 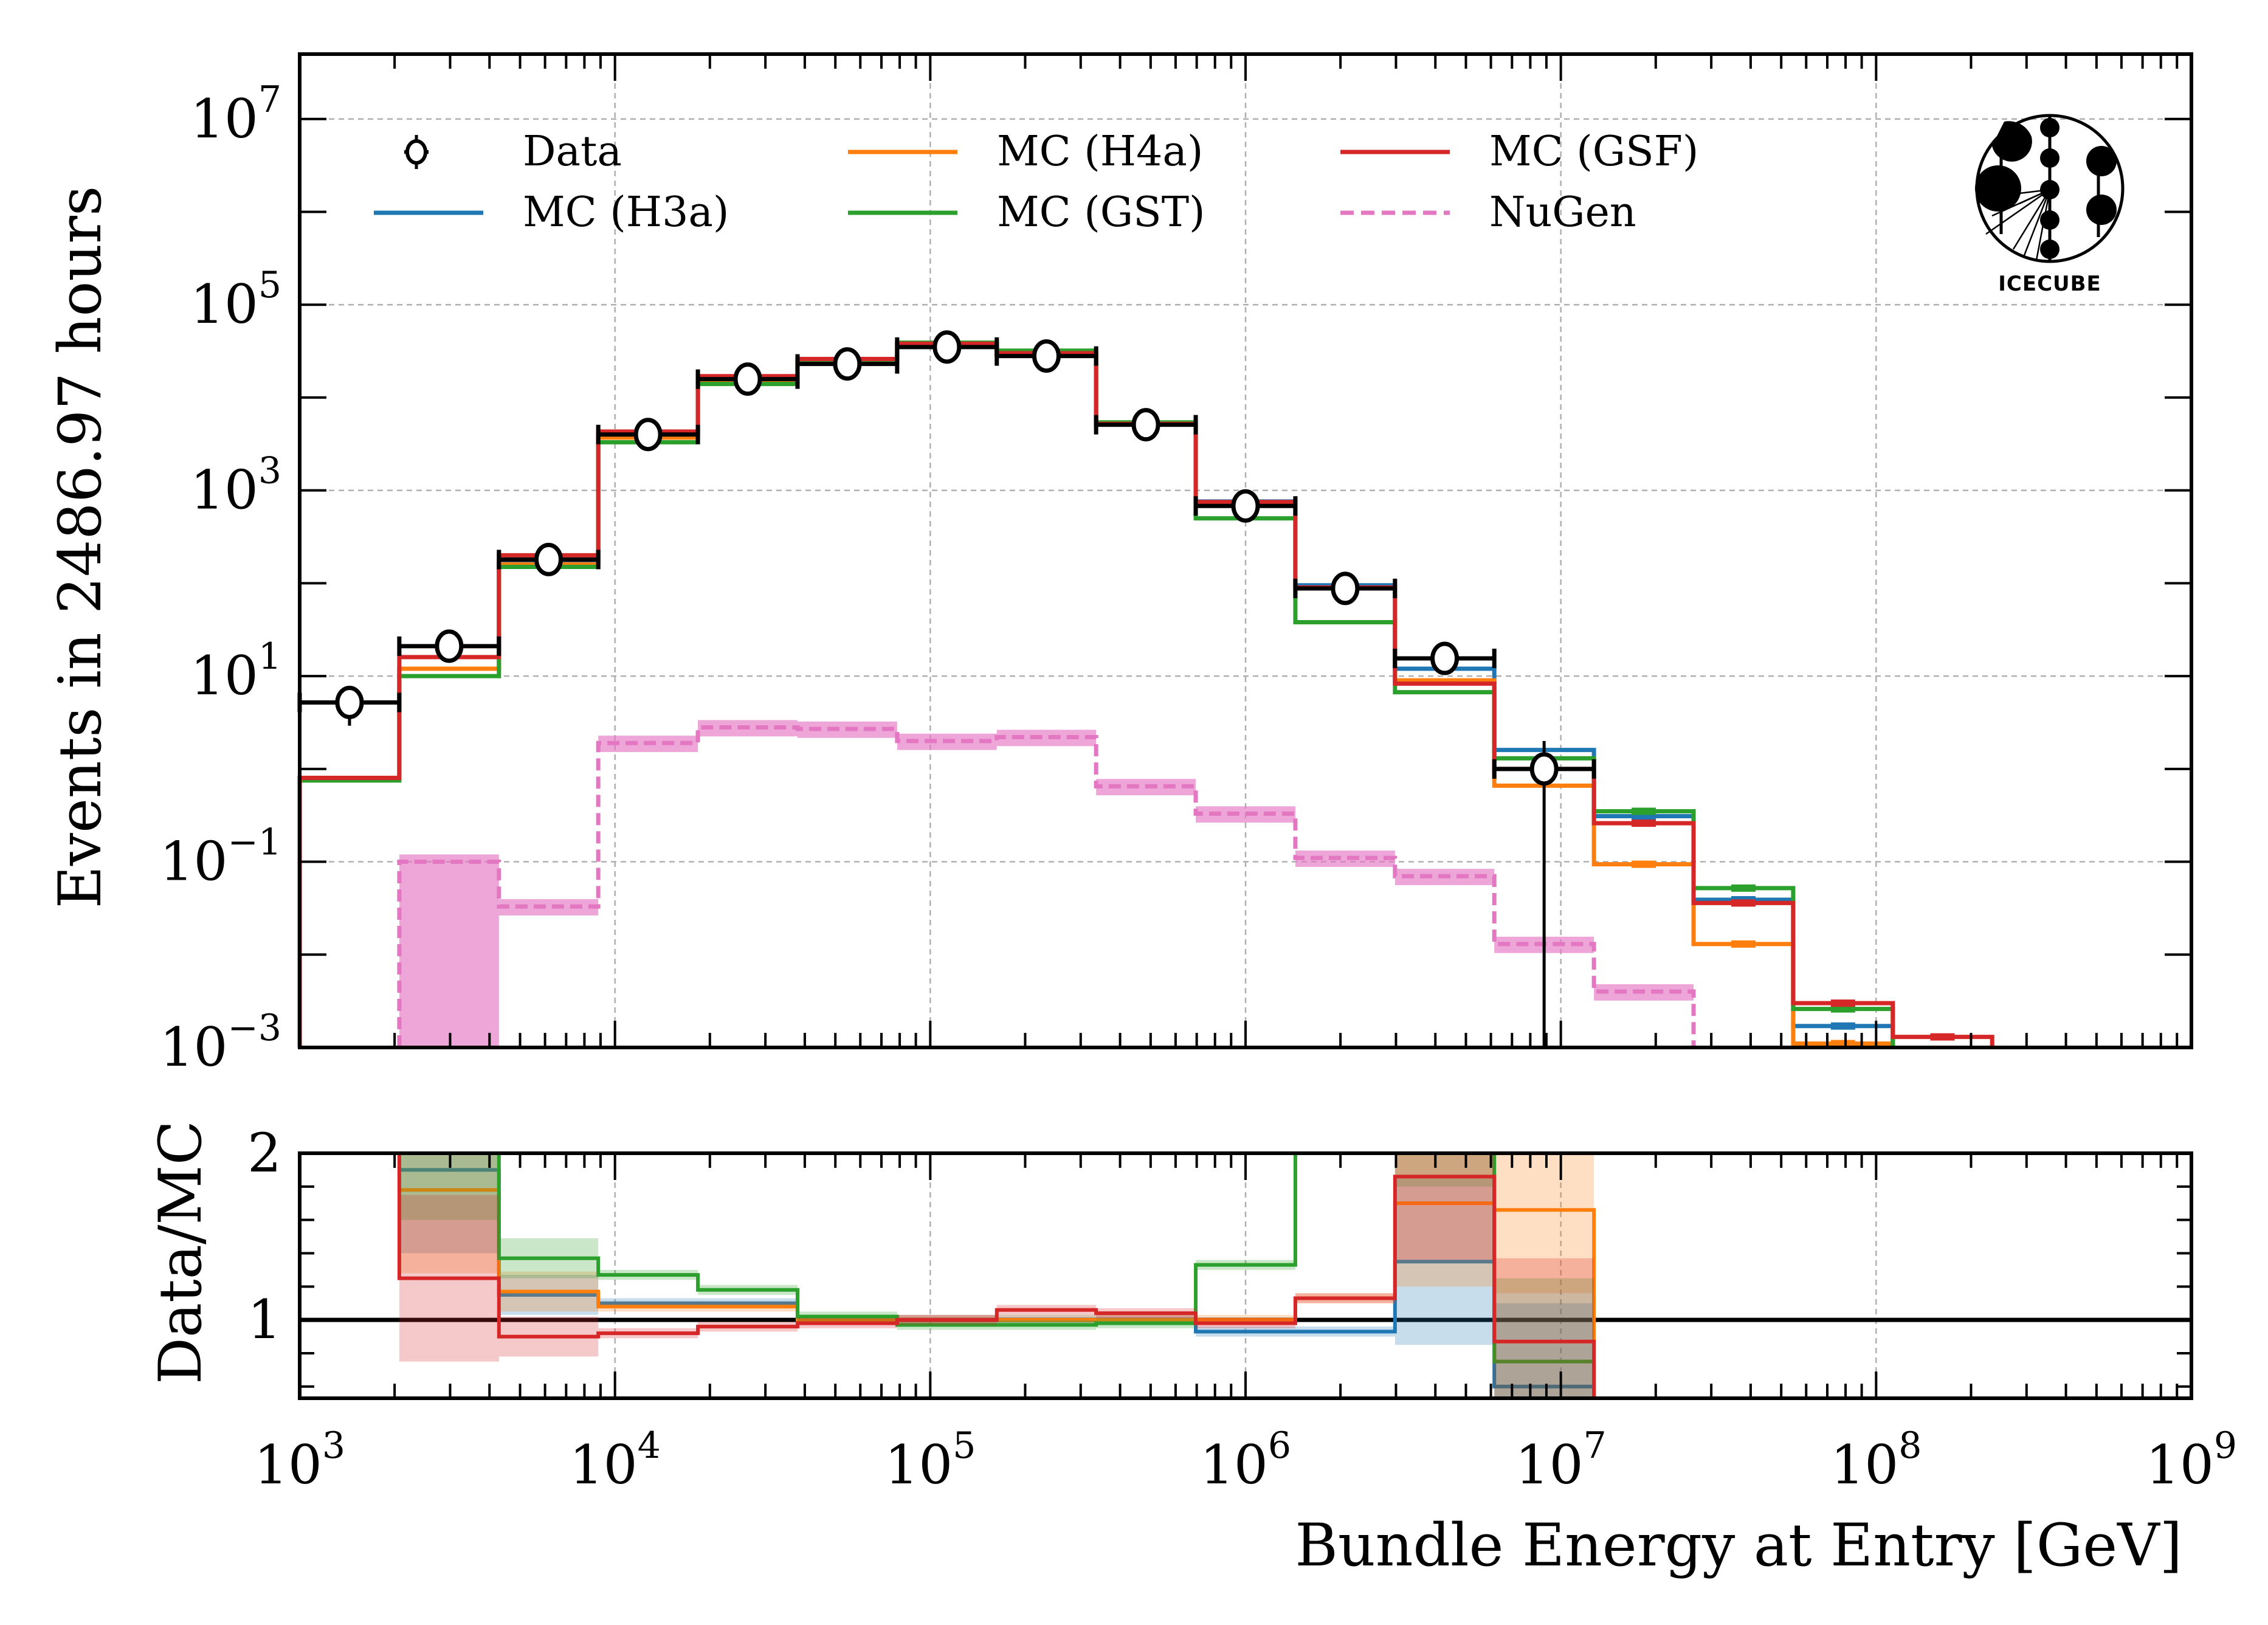 I want to click on ratio-y-tick-label: 2, so click(x=264, y=1153).